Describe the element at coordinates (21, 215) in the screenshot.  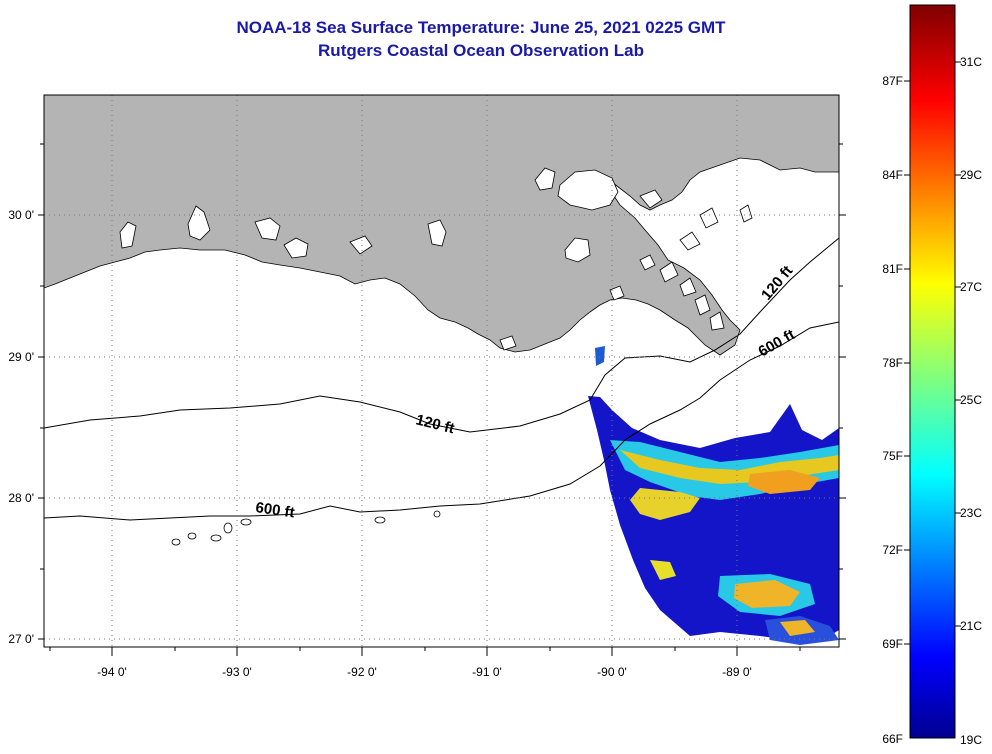
I see `lat-label: 30 0'` at that location.